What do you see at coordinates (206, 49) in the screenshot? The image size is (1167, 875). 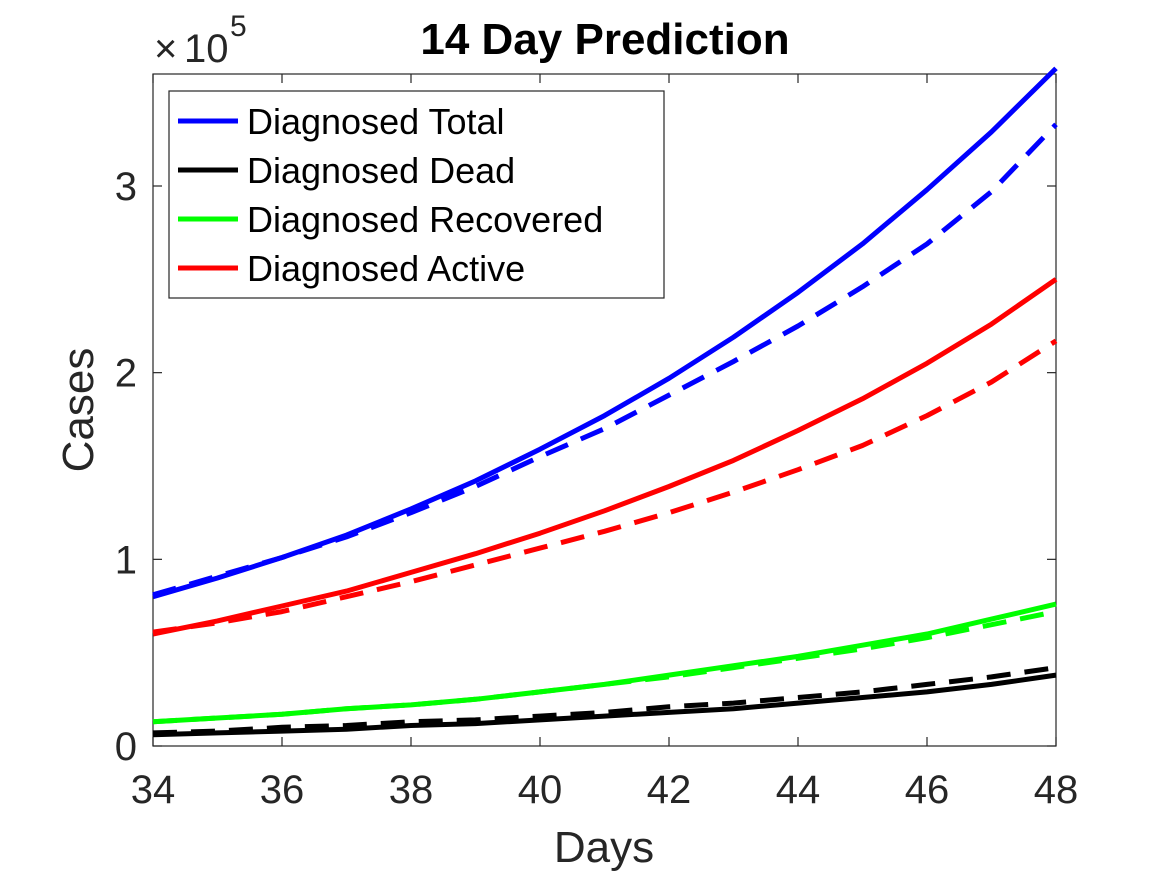 I see `y-multiplier-base: 10` at bounding box center [206, 49].